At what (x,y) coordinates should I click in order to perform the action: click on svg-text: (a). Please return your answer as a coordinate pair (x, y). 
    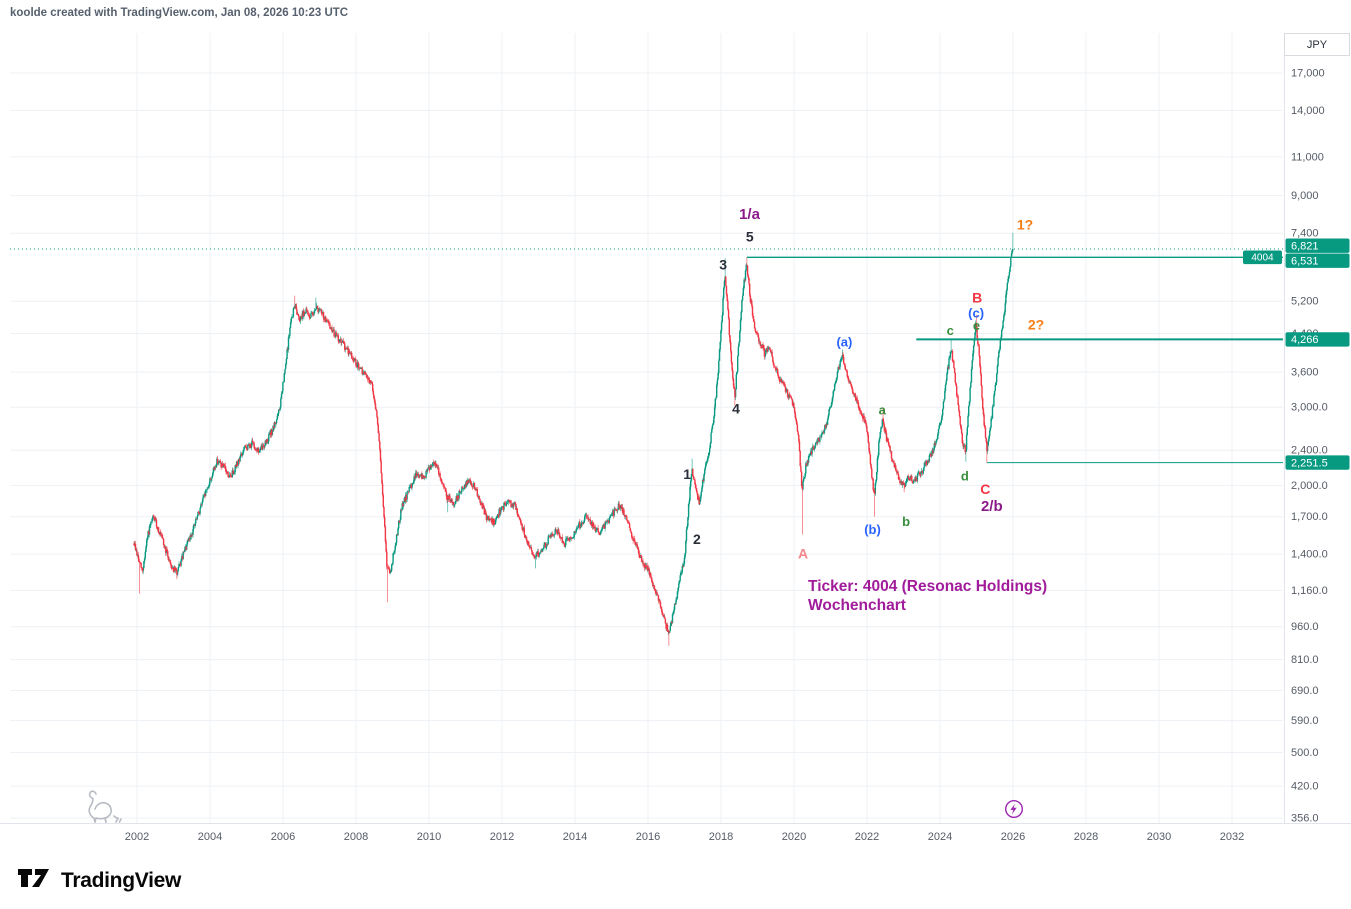
    Looking at the image, I should click on (844, 342).